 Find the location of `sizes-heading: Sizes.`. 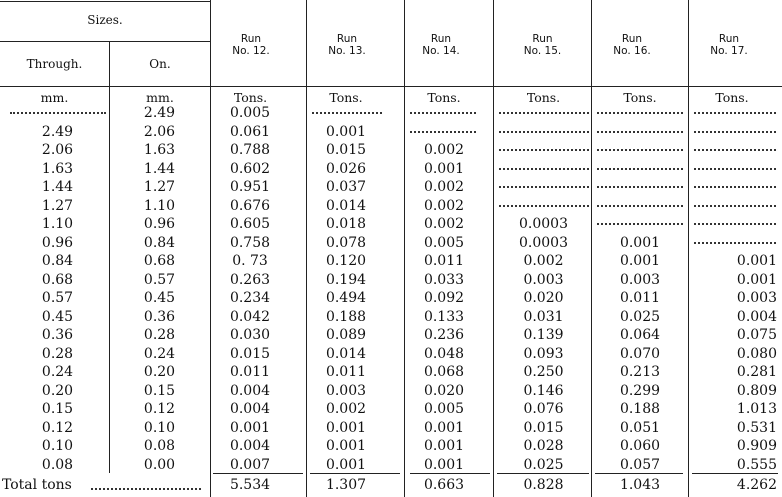

sizes-heading: Sizes. is located at coordinates (105, 20).